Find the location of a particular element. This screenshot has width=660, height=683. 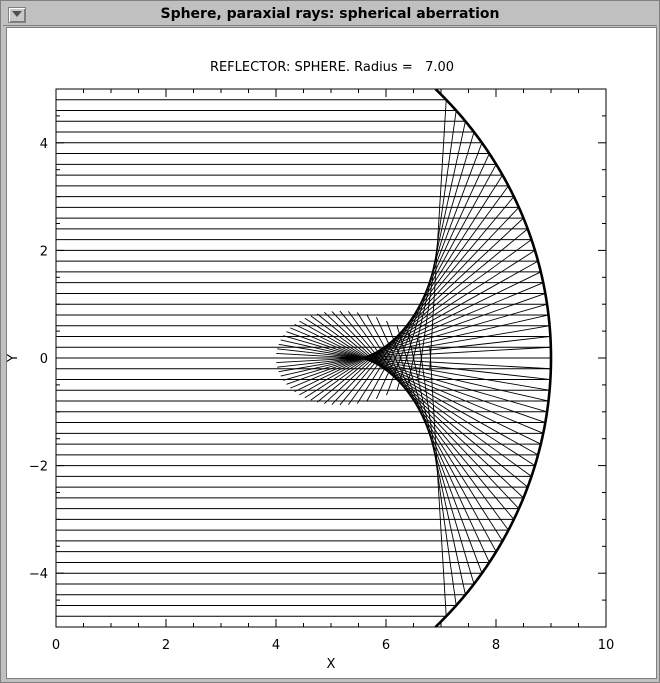

mirror-arc is located at coordinates (493, 358).